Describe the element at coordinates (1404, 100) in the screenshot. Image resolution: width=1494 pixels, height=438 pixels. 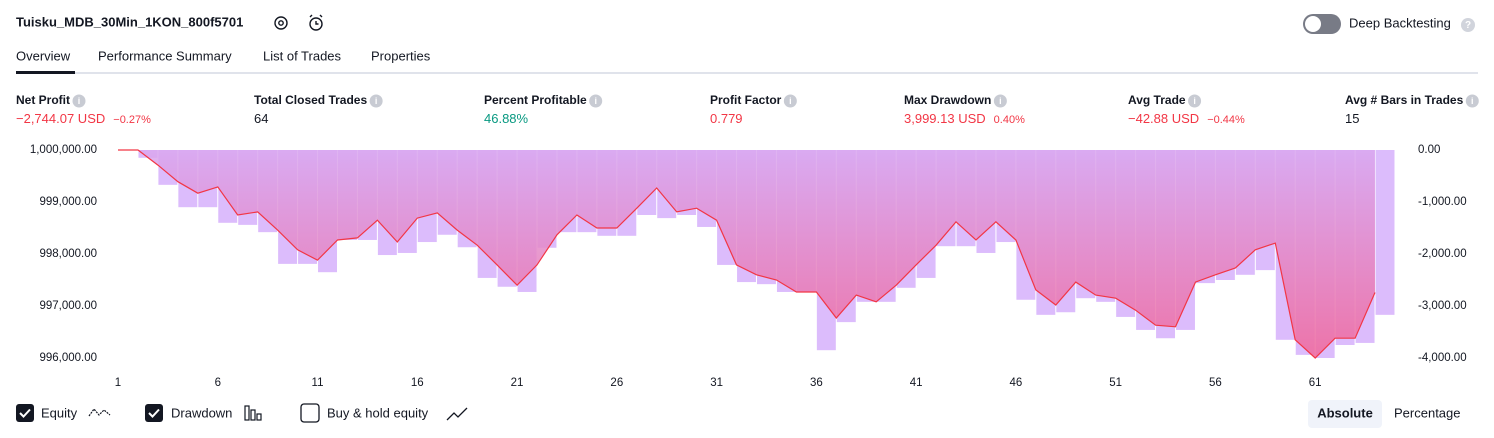
I see `metric-label: Avg # Bars in Trades` at that location.